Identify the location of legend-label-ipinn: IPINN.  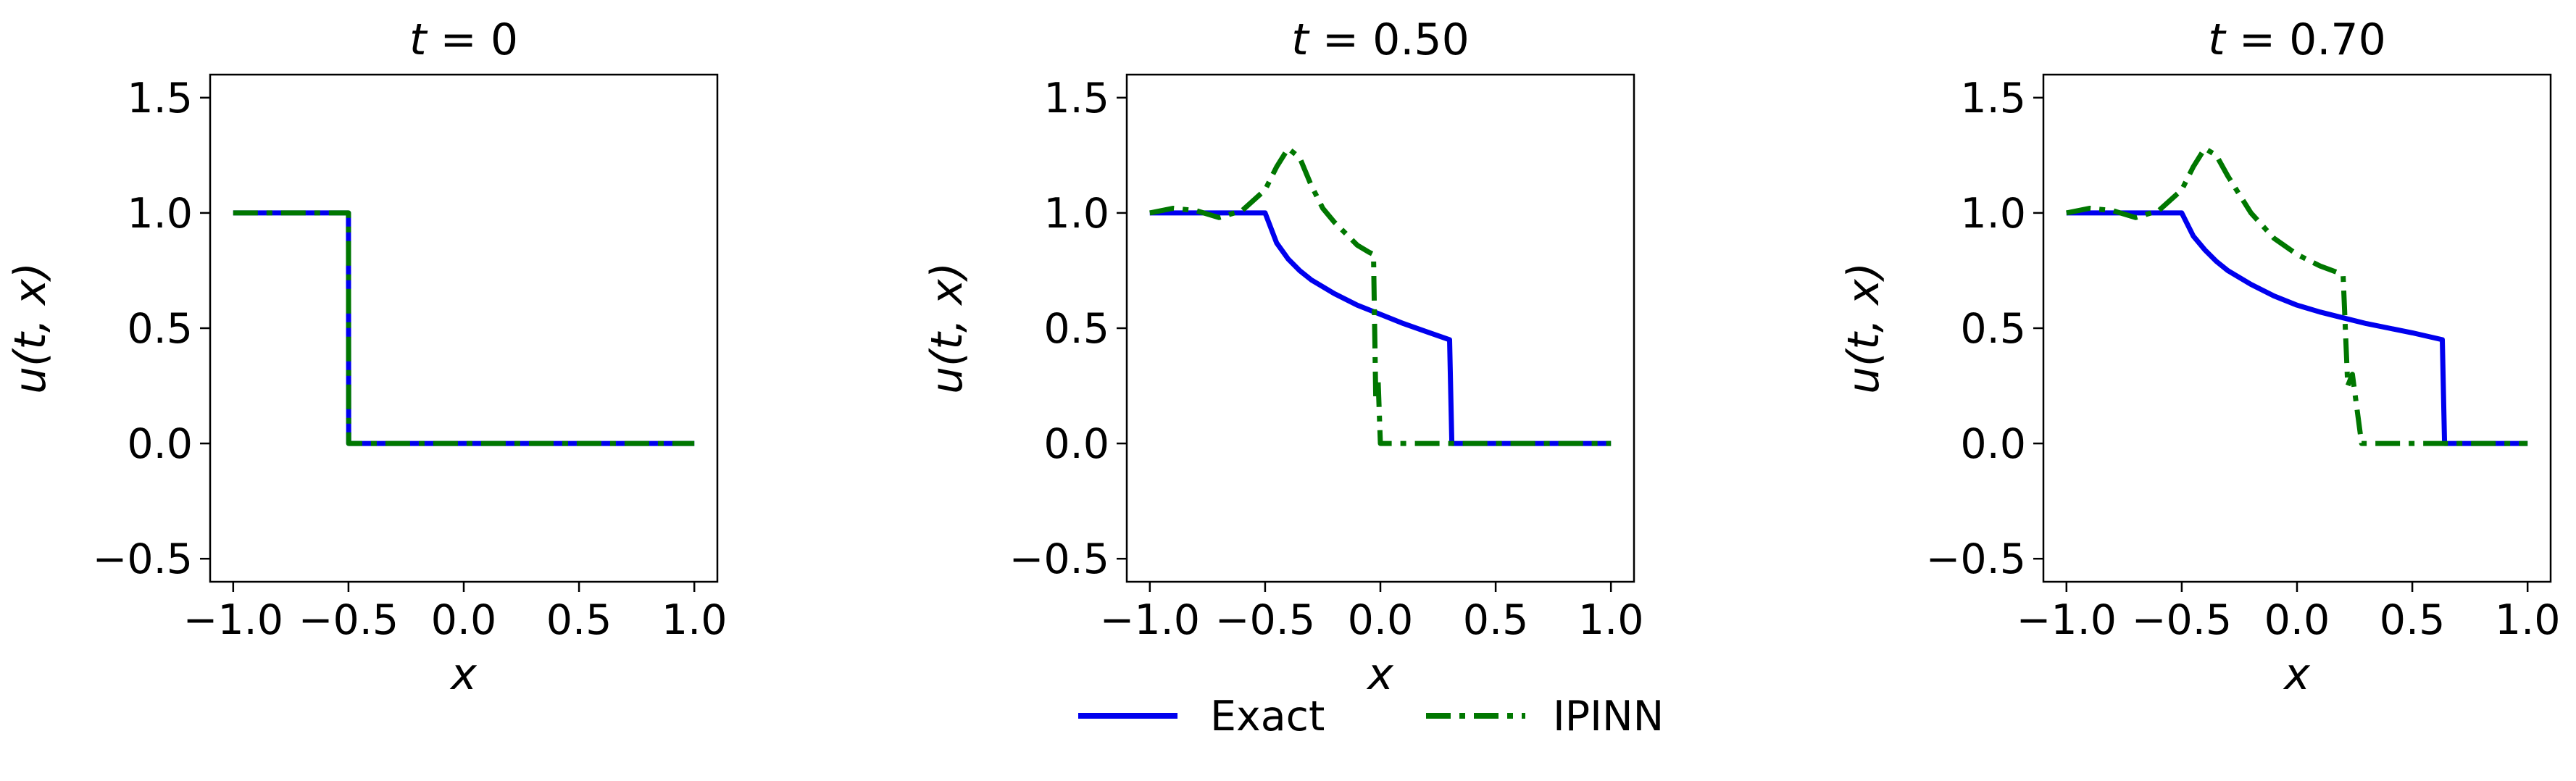
(1608, 716).